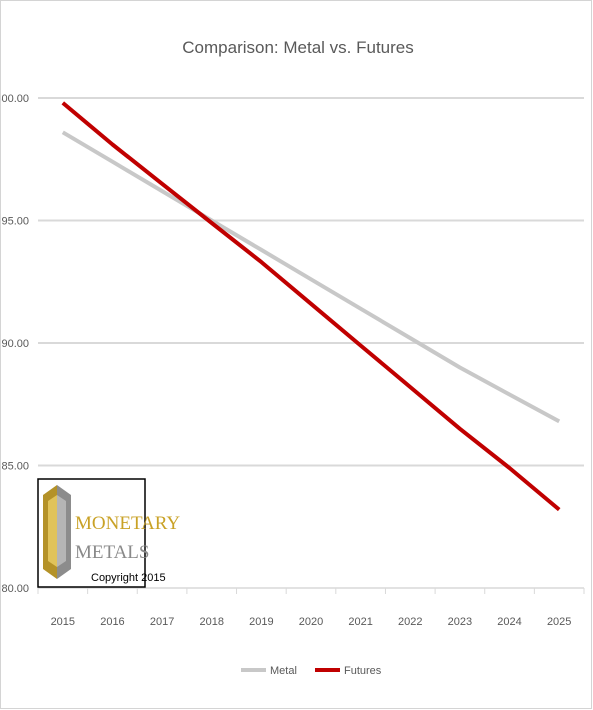 The height and width of the screenshot is (710, 593). I want to click on y-axis-ticks: 380.00 385.00 390.00 395.00 400.00, so click(15, 344).